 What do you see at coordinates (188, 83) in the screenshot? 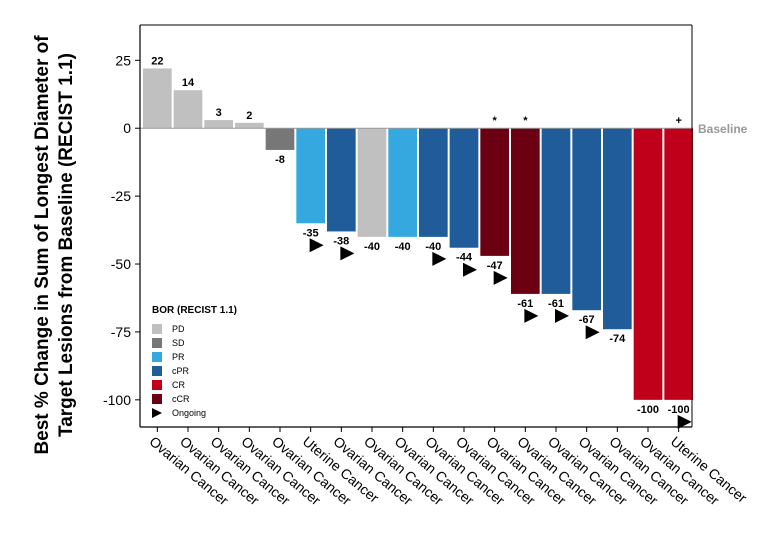
I see `bar-value-label: 14` at bounding box center [188, 83].